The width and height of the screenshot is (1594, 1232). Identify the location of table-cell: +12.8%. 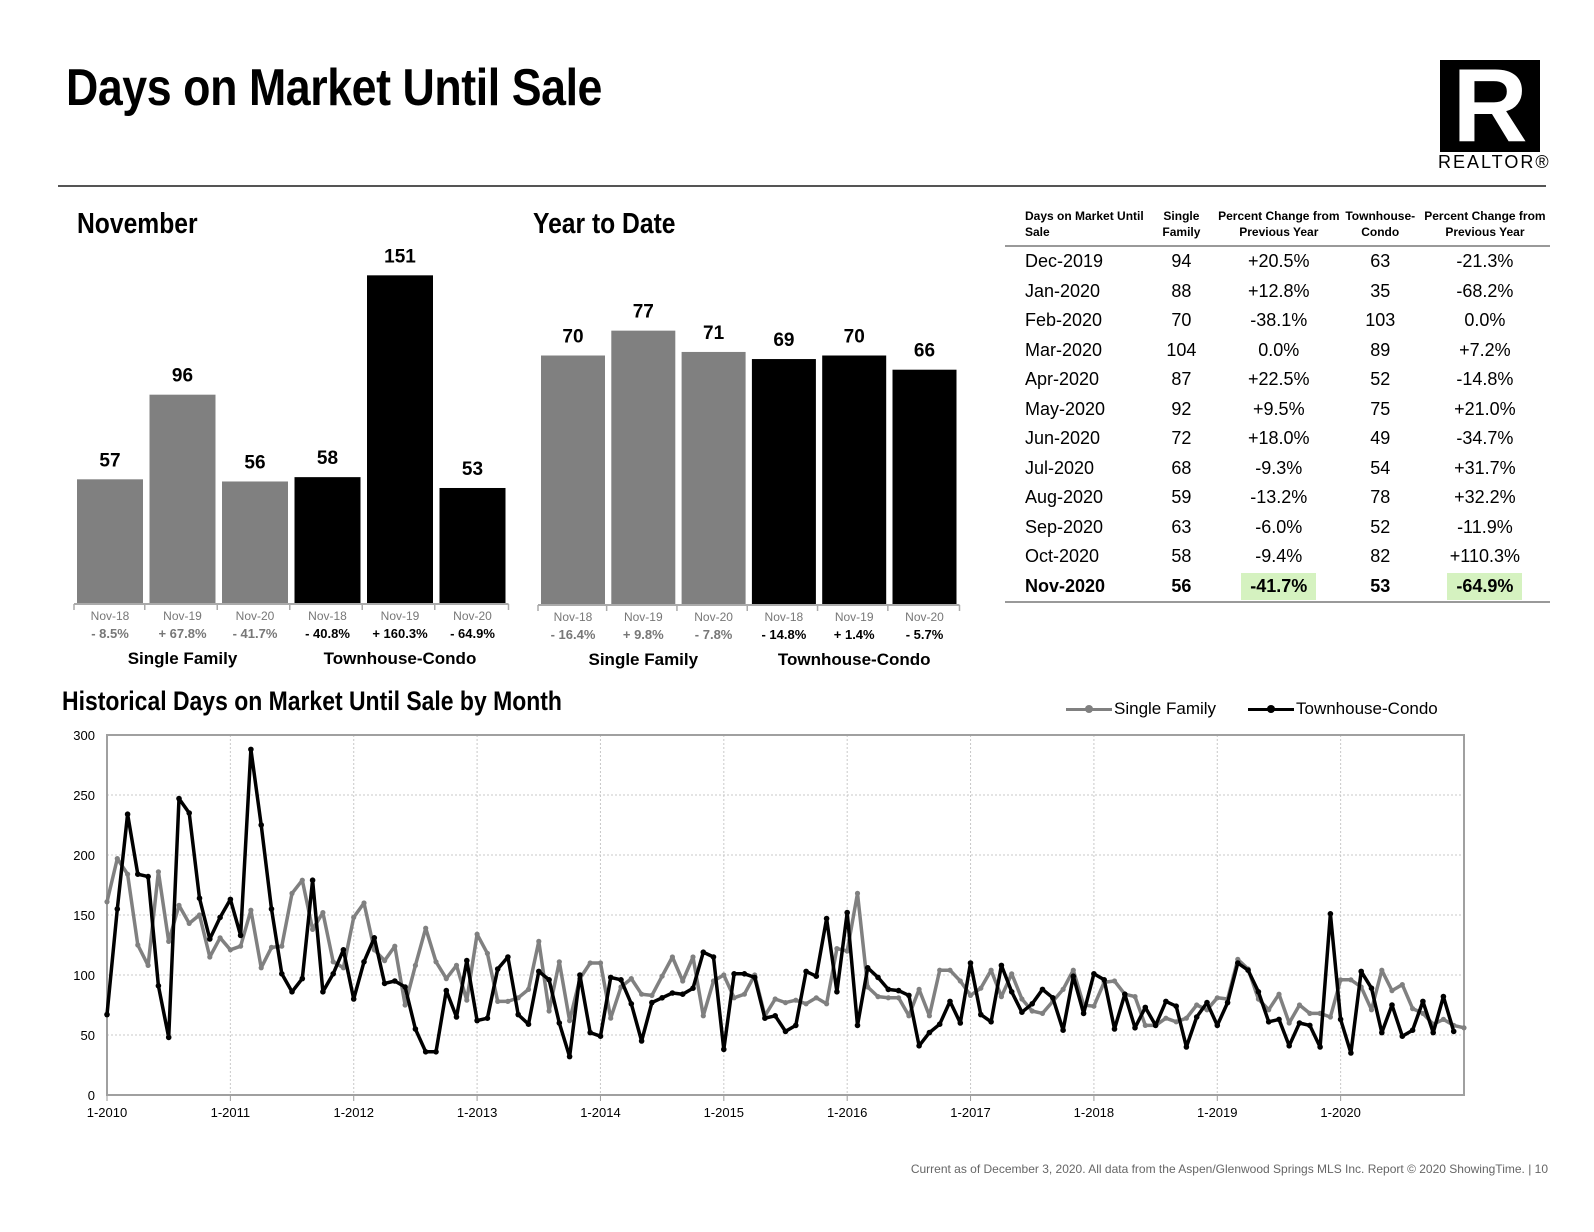
(1279, 290).